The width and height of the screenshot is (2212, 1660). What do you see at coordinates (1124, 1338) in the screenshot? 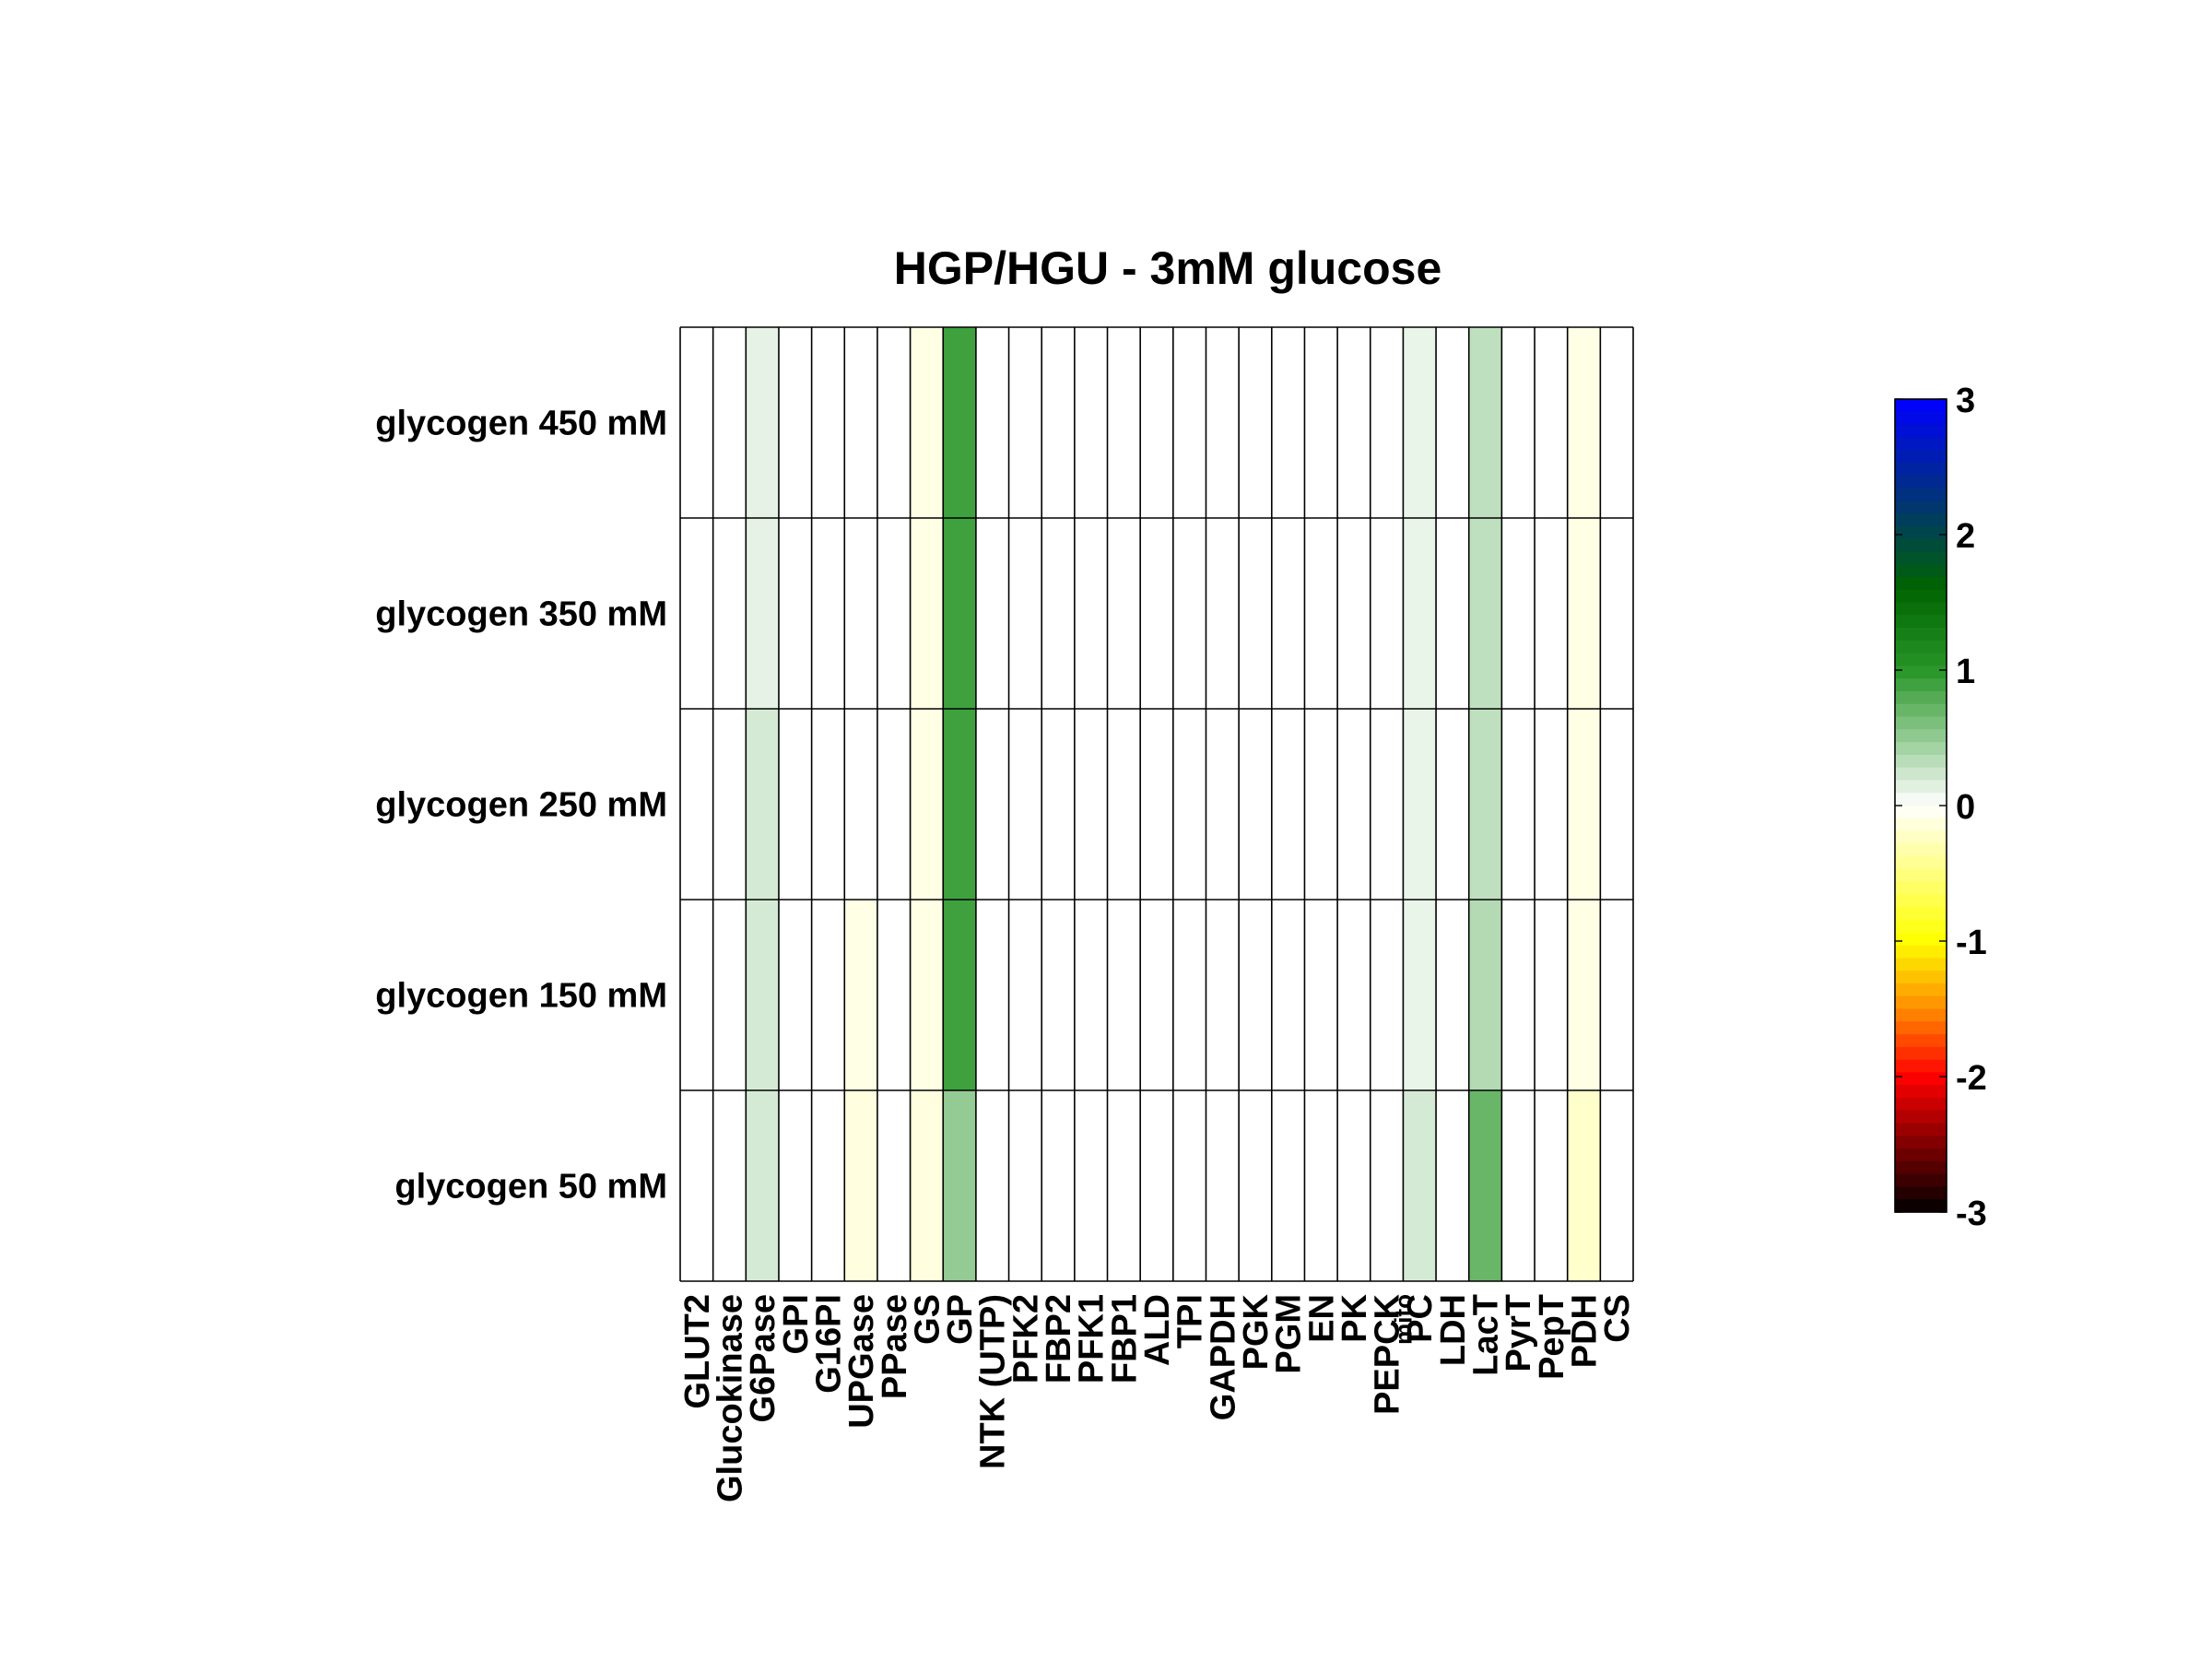
I see `column-label: FBP1` at bounding box center [1124, 1338].